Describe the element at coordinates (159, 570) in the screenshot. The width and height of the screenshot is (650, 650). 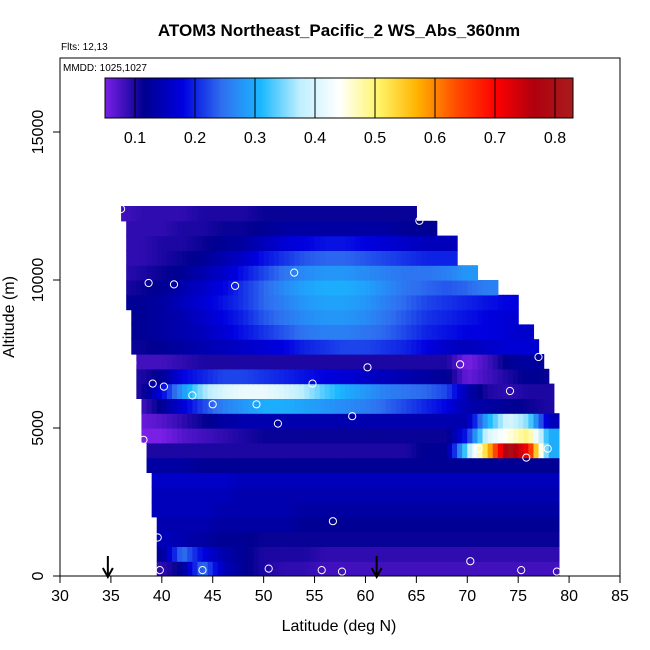
I see `sample-point` at that location.